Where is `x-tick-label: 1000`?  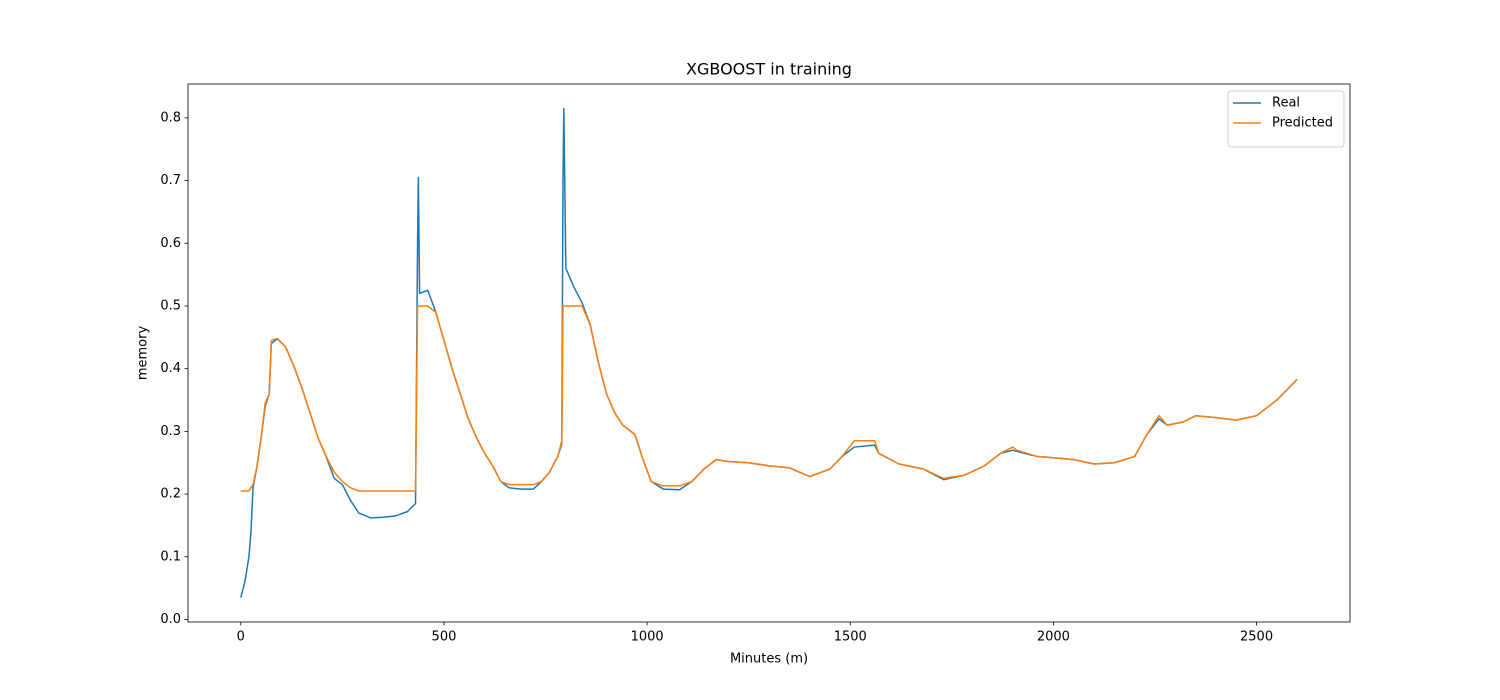
x-tick-label: 1000 is located at coordinates (647, 637).